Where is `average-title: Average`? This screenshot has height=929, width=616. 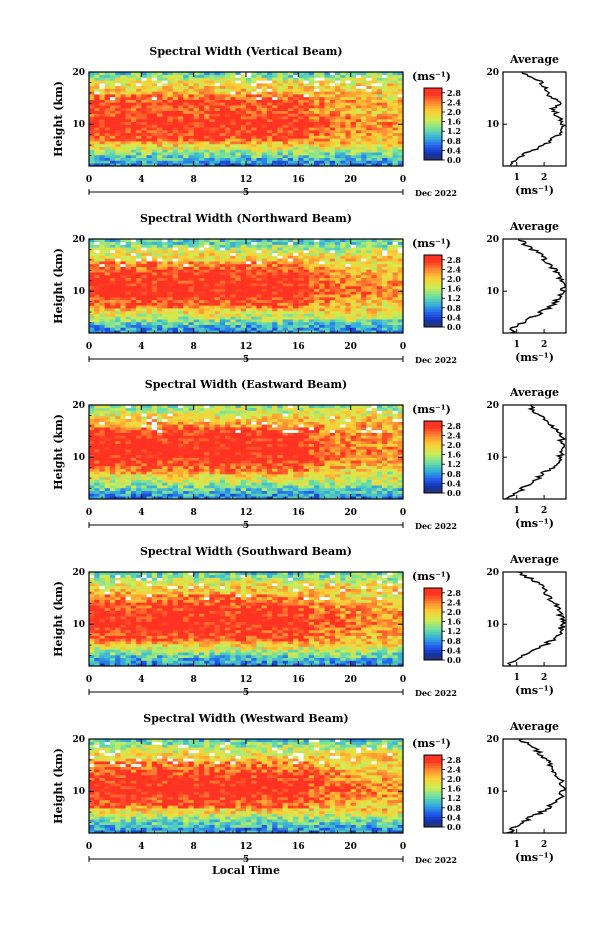 average-title: Average is located at coordinates (534, 59).